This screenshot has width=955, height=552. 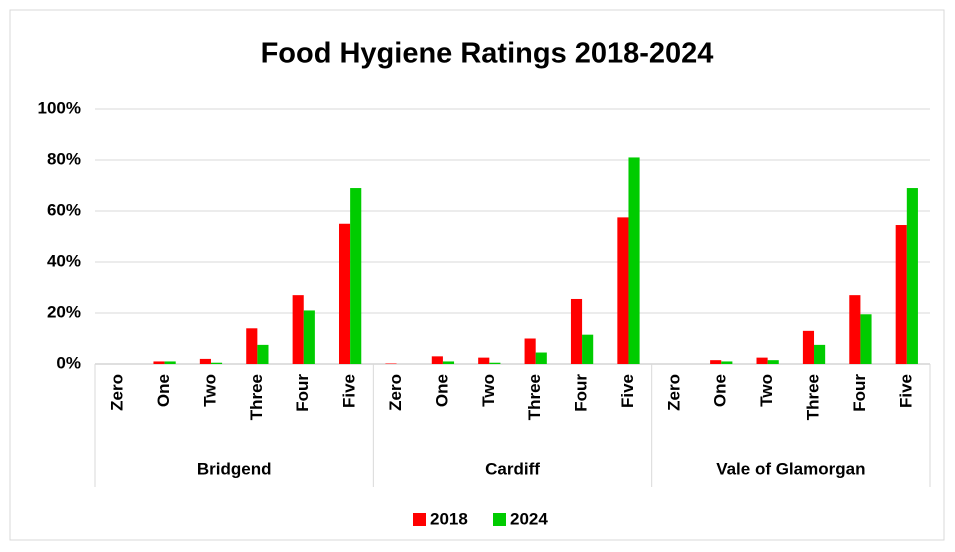 What do you see at coordinates (68, 362) in the screenshot?
I see `y-tick-label: 0%` at bounding box center [68, 362].